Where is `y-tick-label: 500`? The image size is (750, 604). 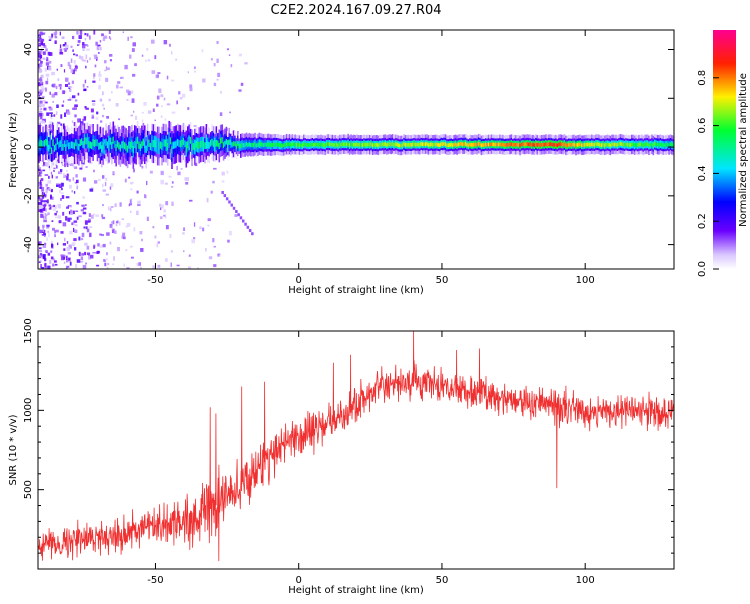 y-tick-label: 500 is located at coordinates (28, 489).